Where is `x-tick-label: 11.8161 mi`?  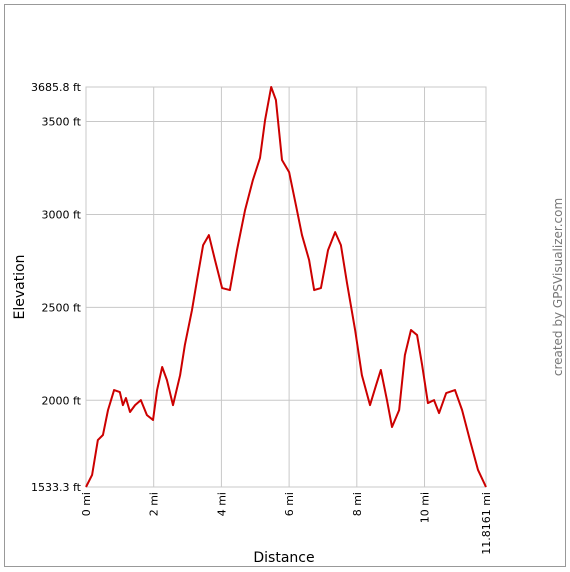
x-tick-label: 11.8161 mi is located at coordinates (486, 523).